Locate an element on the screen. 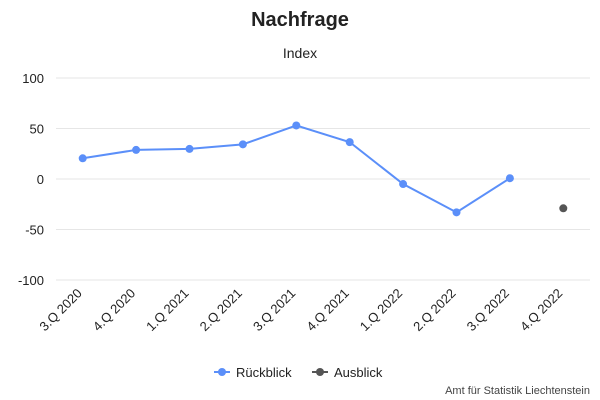  y-tick-label: 0 is located at coordinates (40, 179).